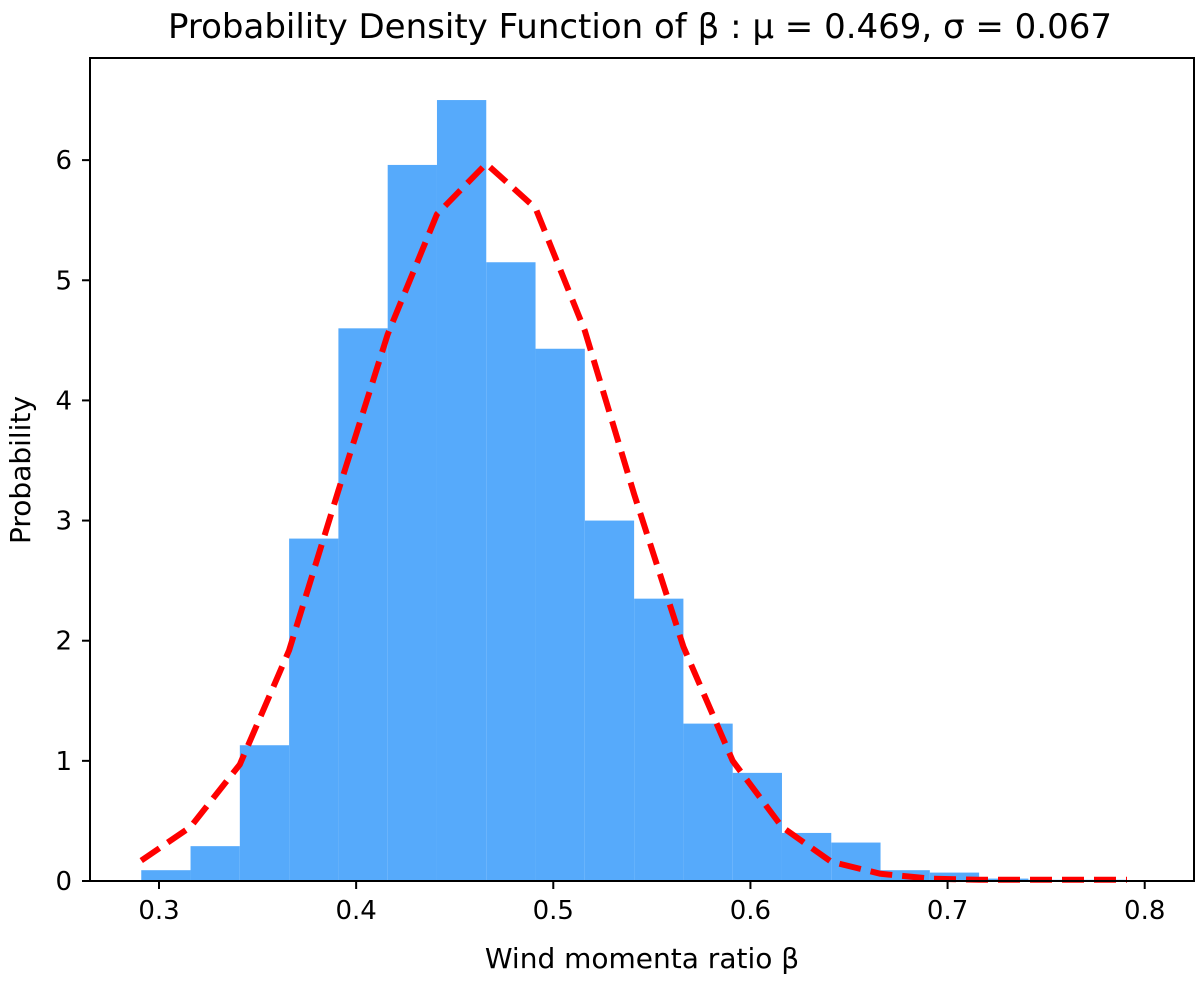  Describe the element at coordinates (63, 882) in the screenshot. I see `y-tick-label-0: 0` at that location.